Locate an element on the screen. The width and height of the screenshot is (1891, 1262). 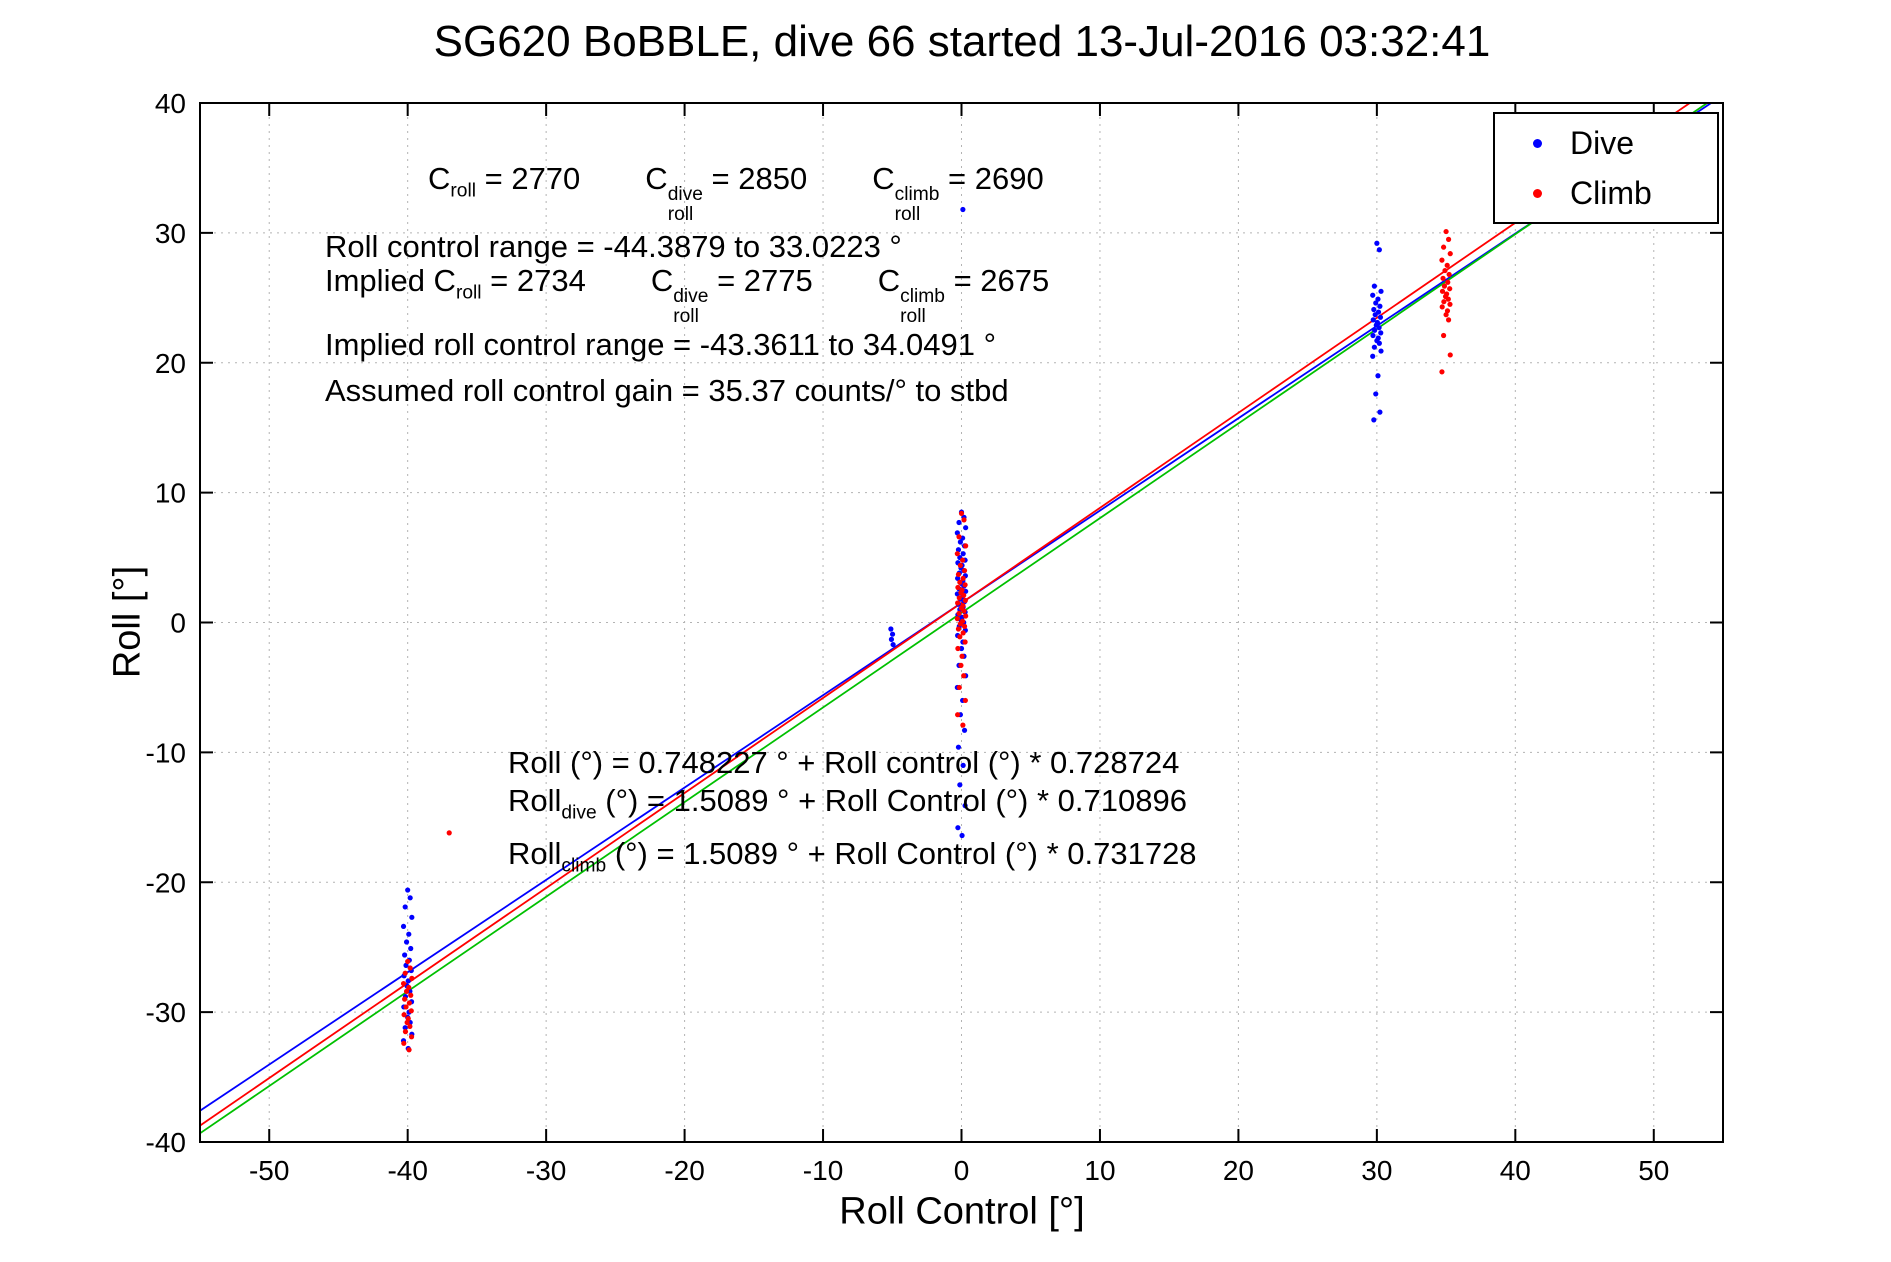
y-tick-label: 10 is located at coordinates (170, 493).